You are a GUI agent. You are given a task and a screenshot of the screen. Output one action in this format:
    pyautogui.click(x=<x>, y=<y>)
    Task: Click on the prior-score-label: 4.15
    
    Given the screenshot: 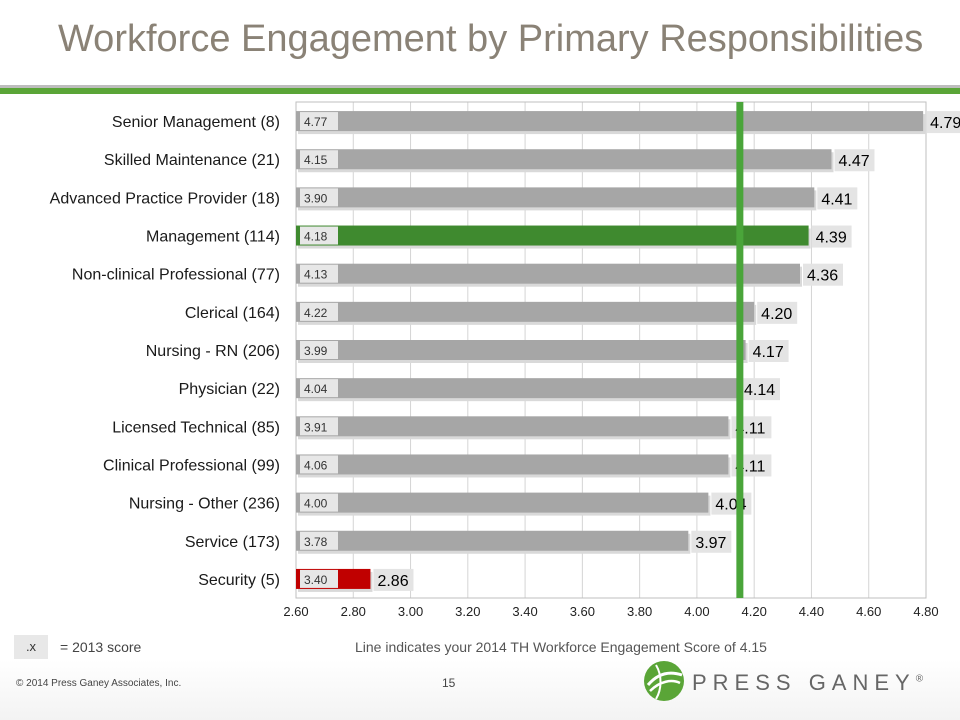 What is the action you would take?
    pyautogui.click(x=316, y=160)
    